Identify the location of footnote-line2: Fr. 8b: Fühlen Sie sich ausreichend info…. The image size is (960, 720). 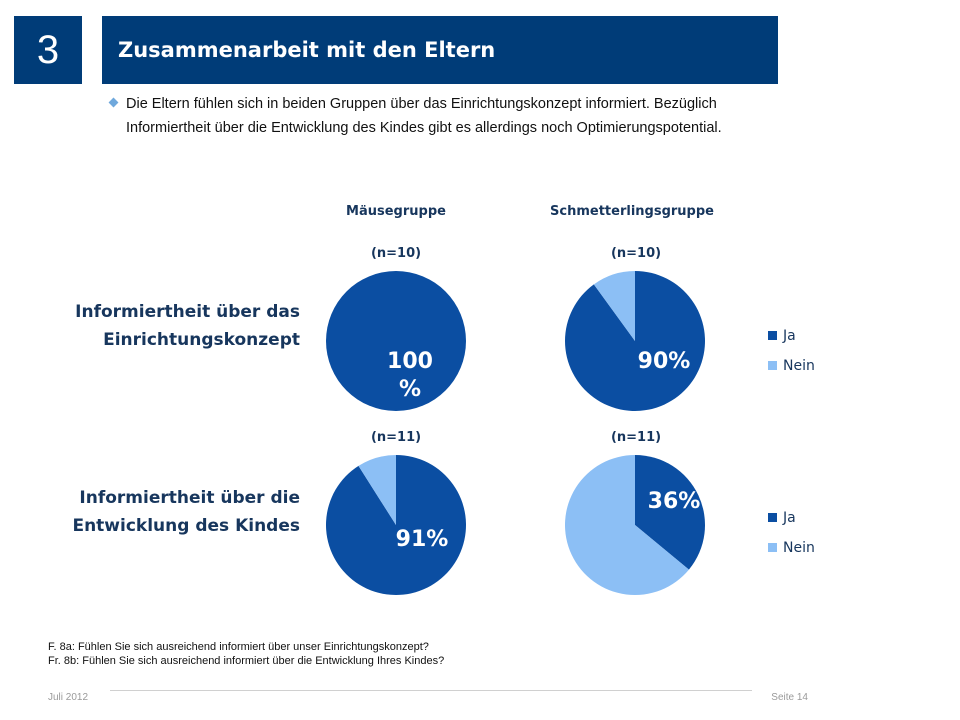
(246, 661).